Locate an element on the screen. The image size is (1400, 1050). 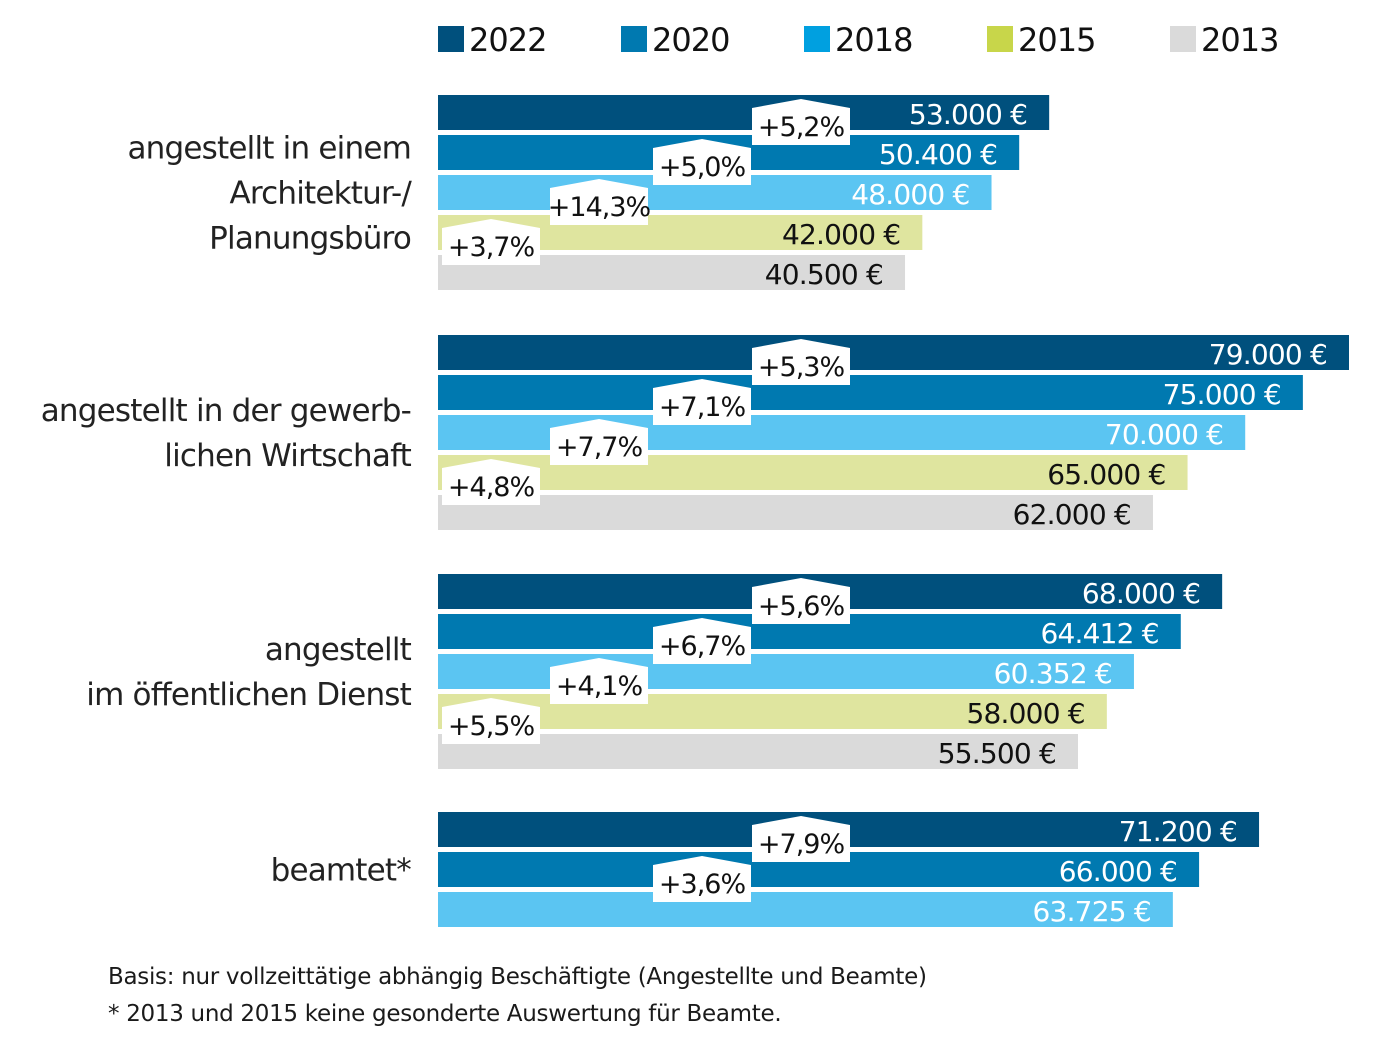
category-label: beamtet* is located at coordinates (341, 871).